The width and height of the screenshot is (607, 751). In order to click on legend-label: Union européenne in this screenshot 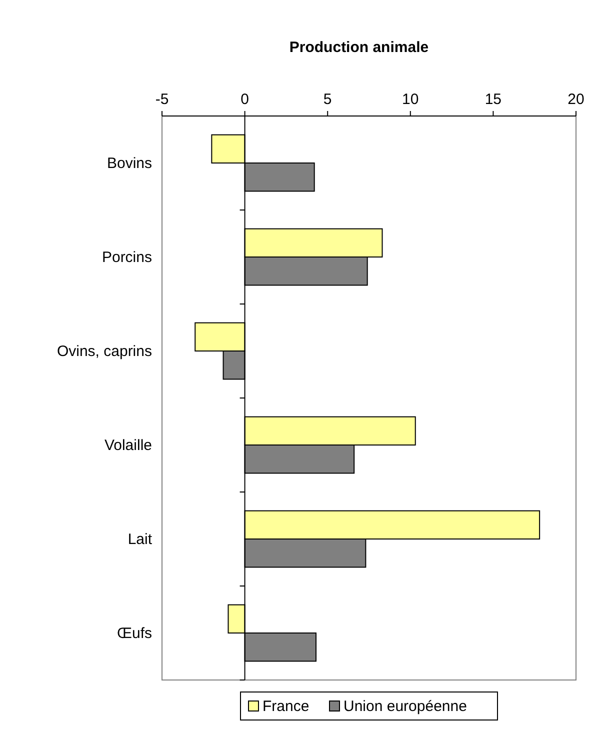, I will do `click(405, 706)`.